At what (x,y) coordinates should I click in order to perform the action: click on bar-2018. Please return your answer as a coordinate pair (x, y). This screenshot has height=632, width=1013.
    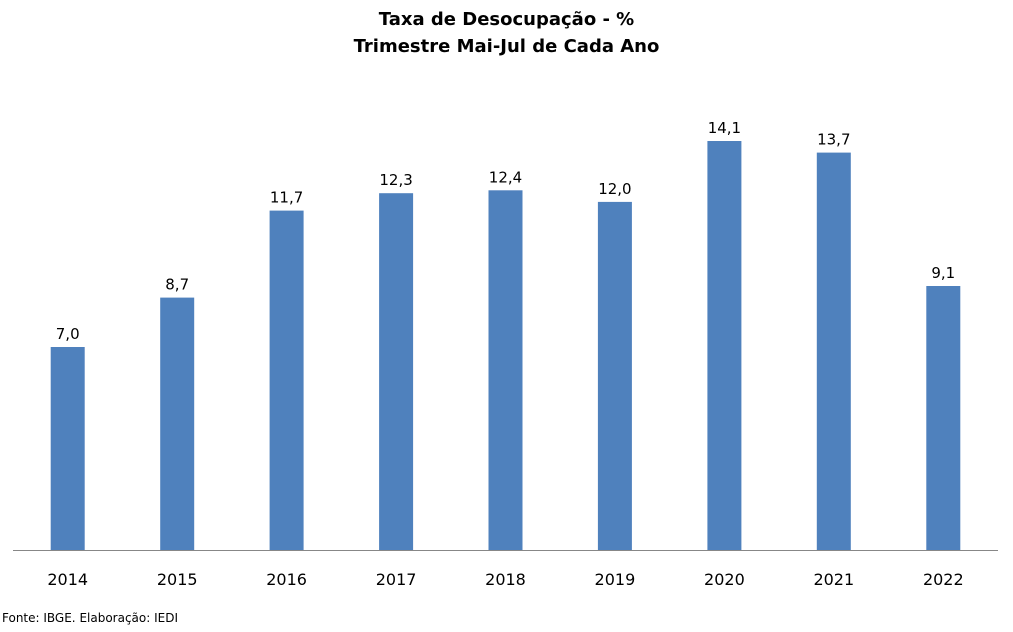
    Looking at the image, I should click on (505, 370).